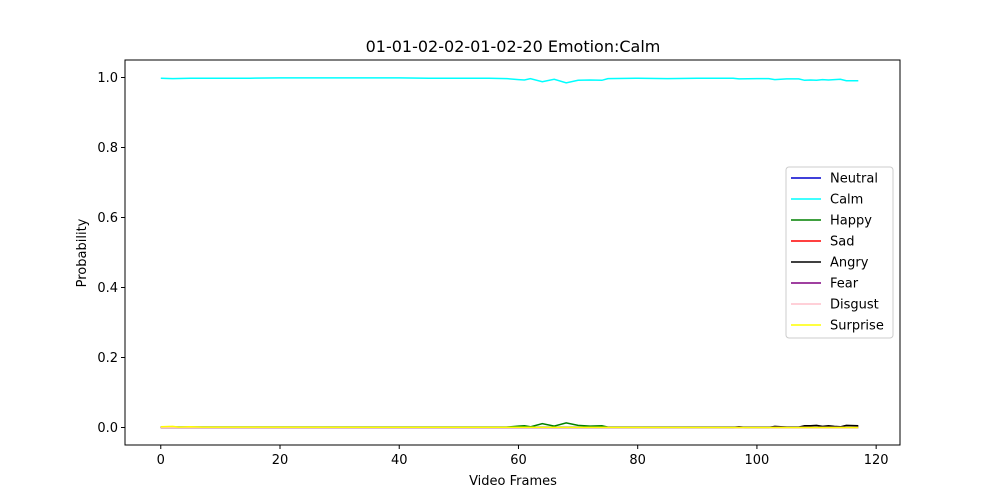  I want to click on legend-frame, so click(839, 252).